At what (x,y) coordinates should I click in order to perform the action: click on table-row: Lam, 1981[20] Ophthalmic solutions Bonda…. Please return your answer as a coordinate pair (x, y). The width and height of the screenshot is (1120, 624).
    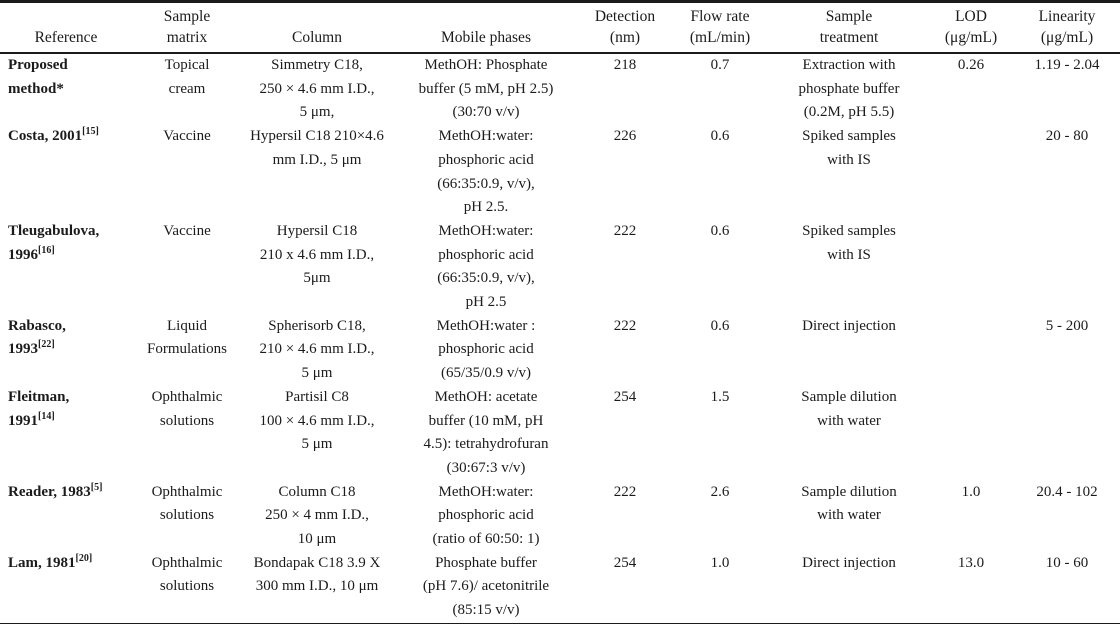
    Looking at the image, I should click on (560, 588).